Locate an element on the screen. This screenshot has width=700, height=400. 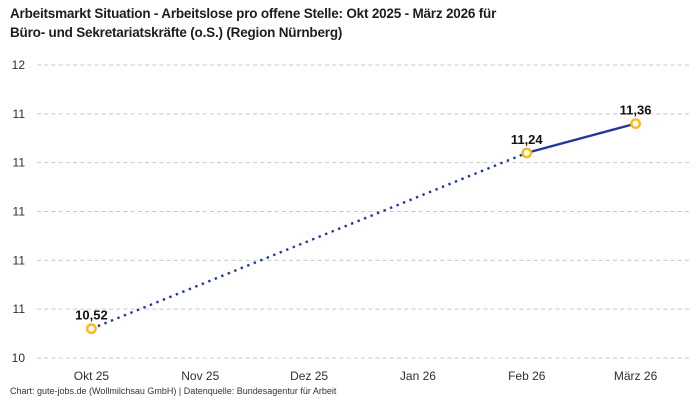
x-tick-label: Nov 25 is located at coordinates (200, 376).